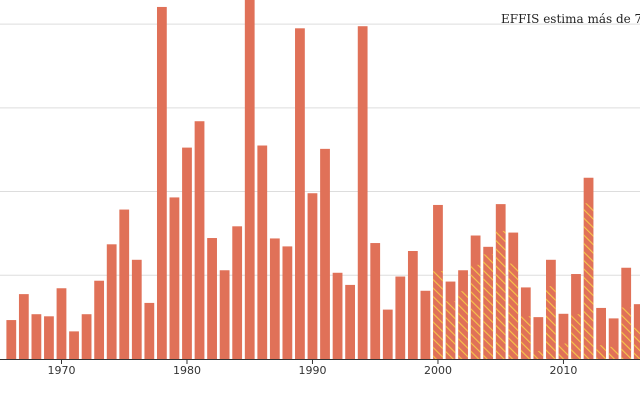 The image size is (640, 405). Describe the element at coordinates (536, 281) in the screenshot. I see `hatched-bars` at that location.